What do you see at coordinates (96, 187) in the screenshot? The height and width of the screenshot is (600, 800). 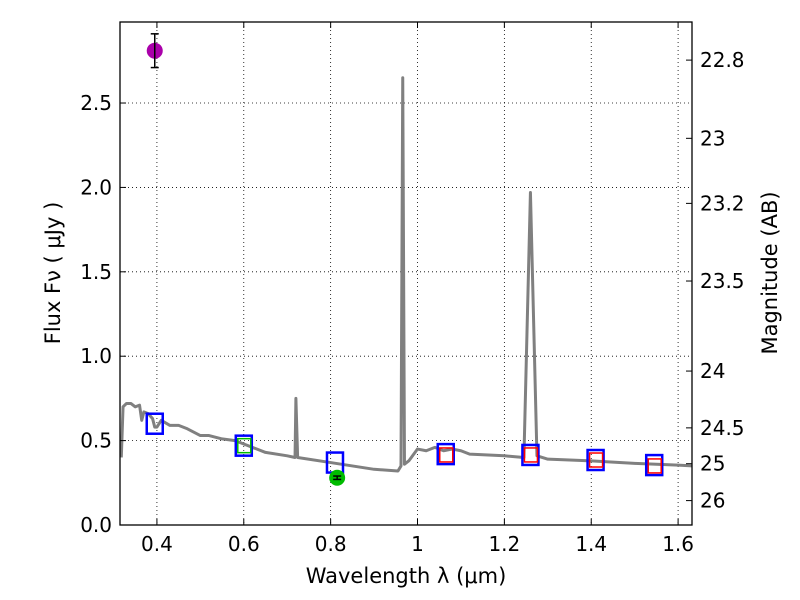 I see `y-tick-label: 2.0` at bounding box center [96, 187].